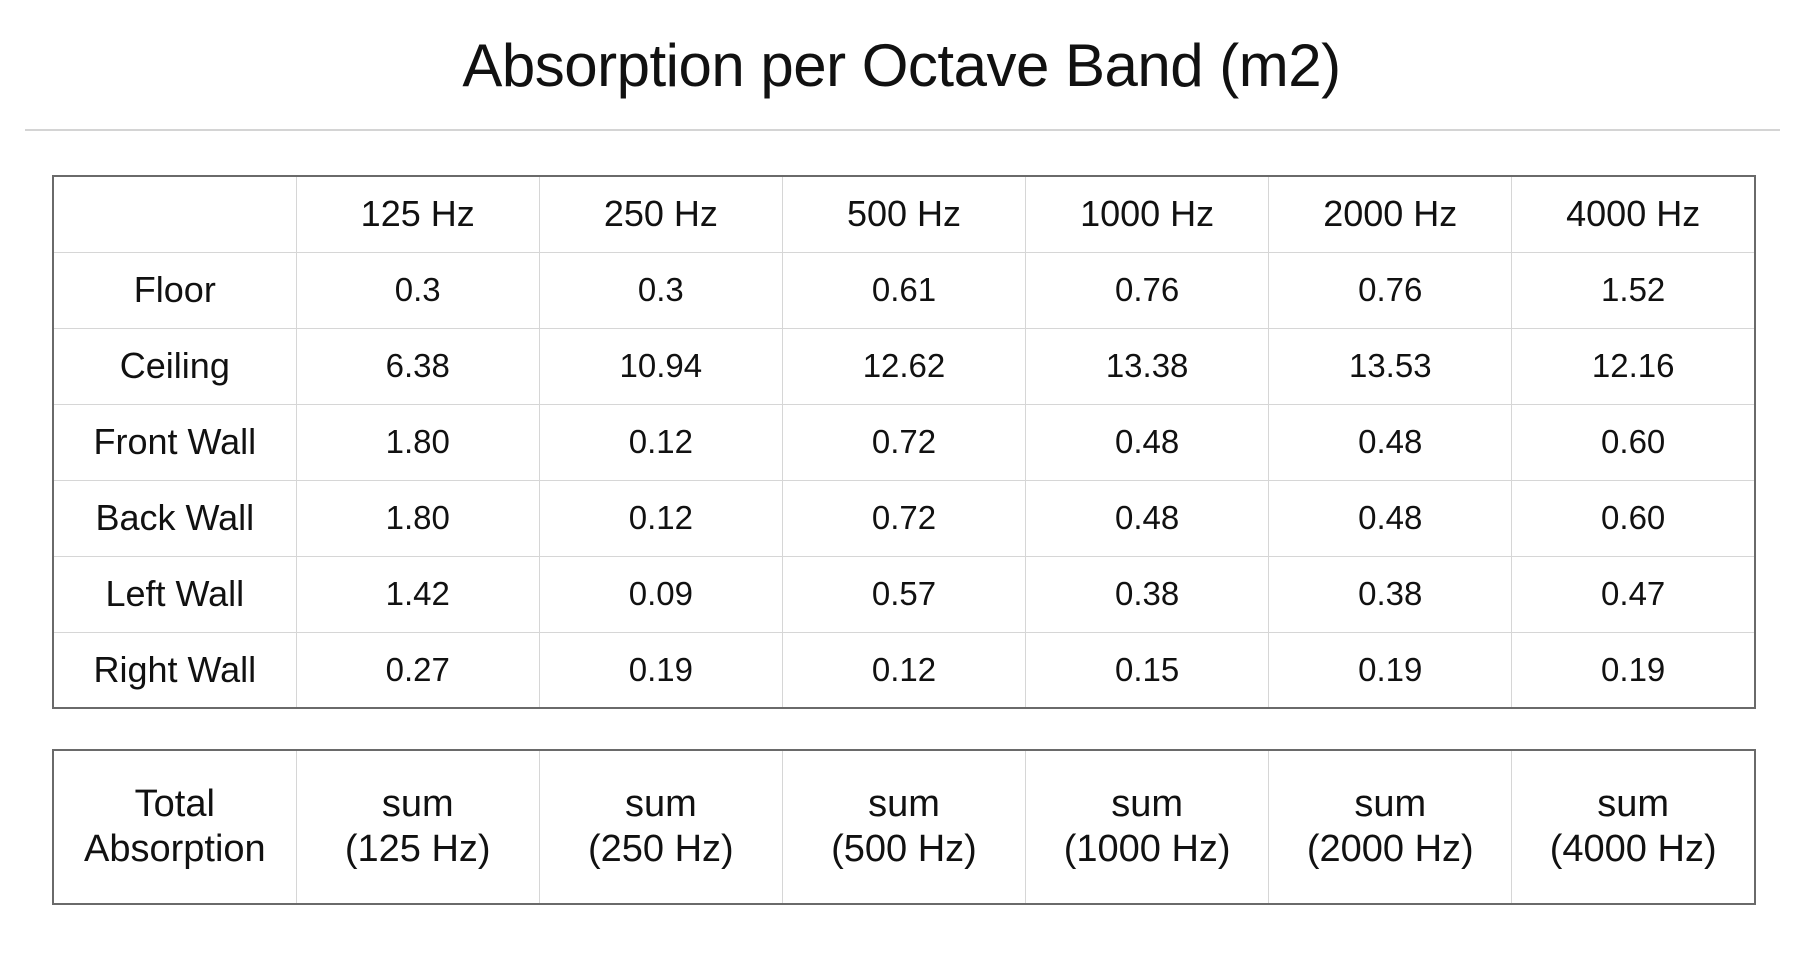 This screenshot has width=1803, height=961. I want to click on total-cell-line: (1000 Hz), so click(1147, 849).